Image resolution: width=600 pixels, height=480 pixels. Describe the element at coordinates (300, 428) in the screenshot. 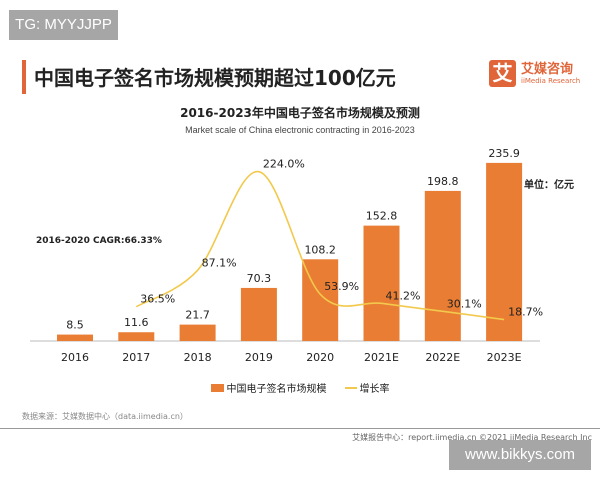

I see `footer-divider` at that location.